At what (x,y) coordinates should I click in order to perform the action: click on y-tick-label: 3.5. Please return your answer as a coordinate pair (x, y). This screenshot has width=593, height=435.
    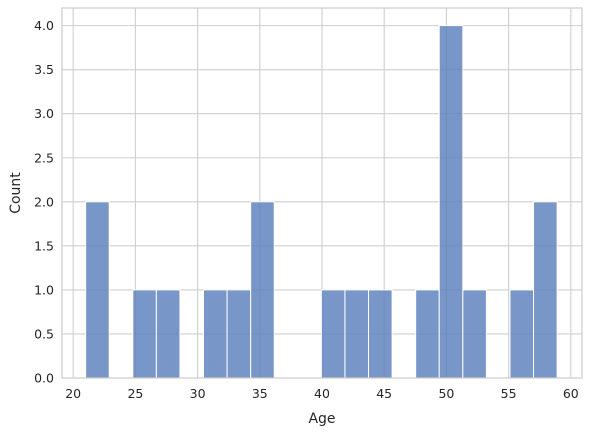
    Looking at the image, I should click on (44, 69).